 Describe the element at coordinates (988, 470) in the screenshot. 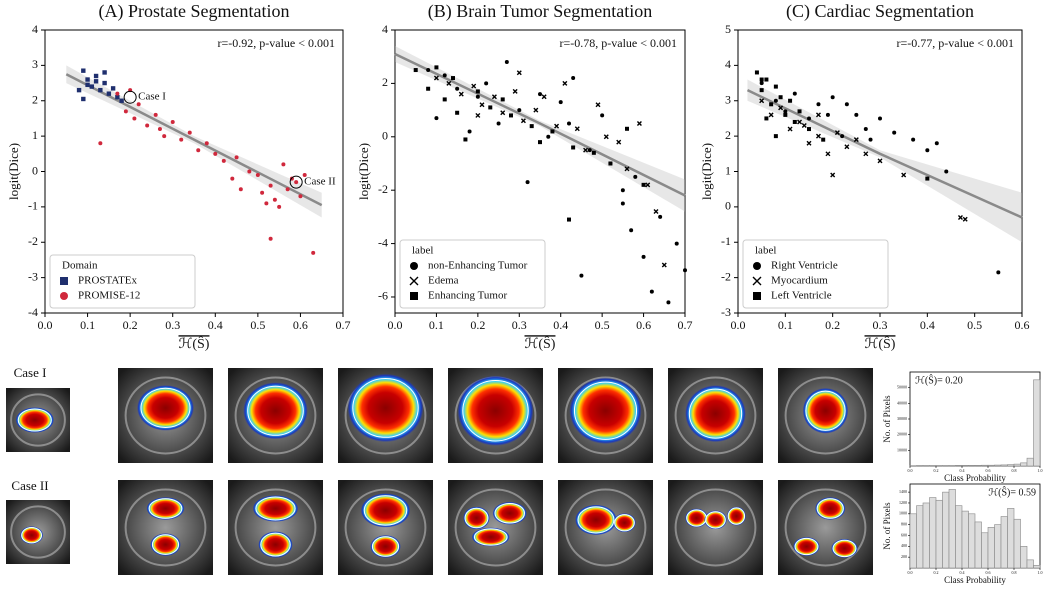

I see `x-tick-label: 0.6` at that location.